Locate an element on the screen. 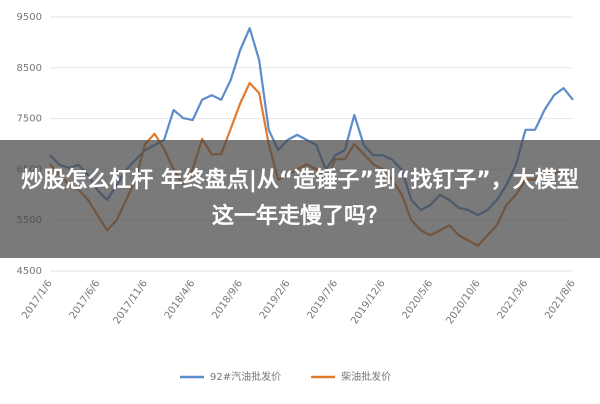  x-tick-label: 2021/3/6 is located at coordinates (513, 299).